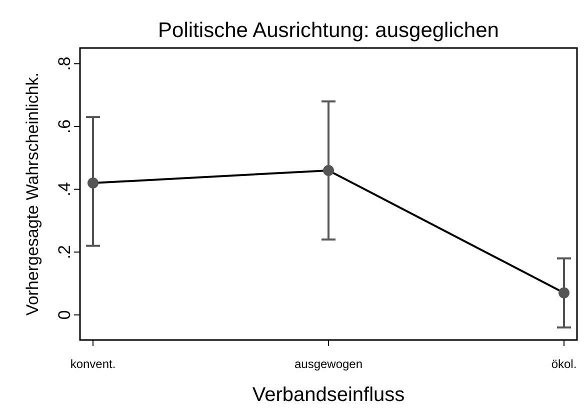 The height and width of the screenshot is (417, 584). What do you see at coordinates (64, 315) in the screenshot?
I see `y-tick-label: 0` at bounding box center [64, 315].